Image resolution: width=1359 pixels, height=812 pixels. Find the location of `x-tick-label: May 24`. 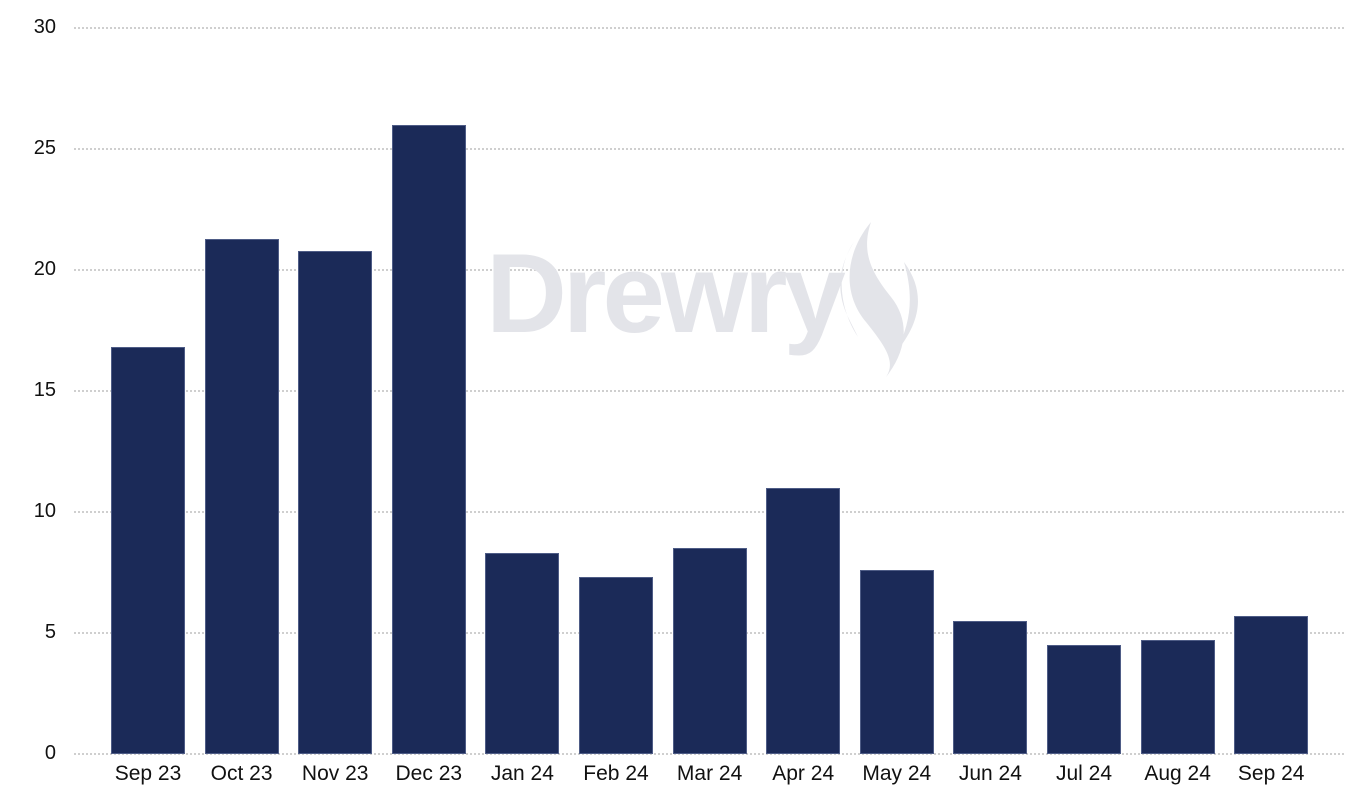

x-tick-label: May 24 is located at coordinates (897, 773).